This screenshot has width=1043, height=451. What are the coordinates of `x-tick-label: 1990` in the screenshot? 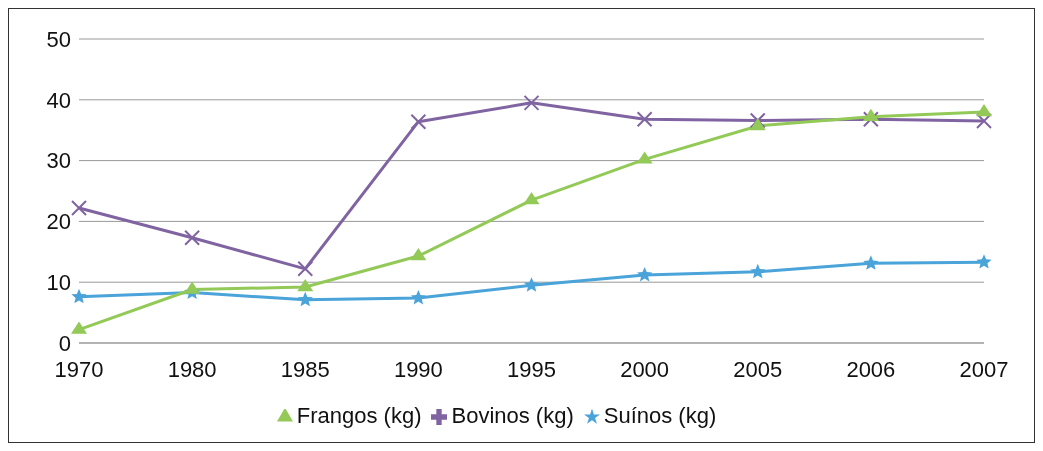 It's located at (418, 369).